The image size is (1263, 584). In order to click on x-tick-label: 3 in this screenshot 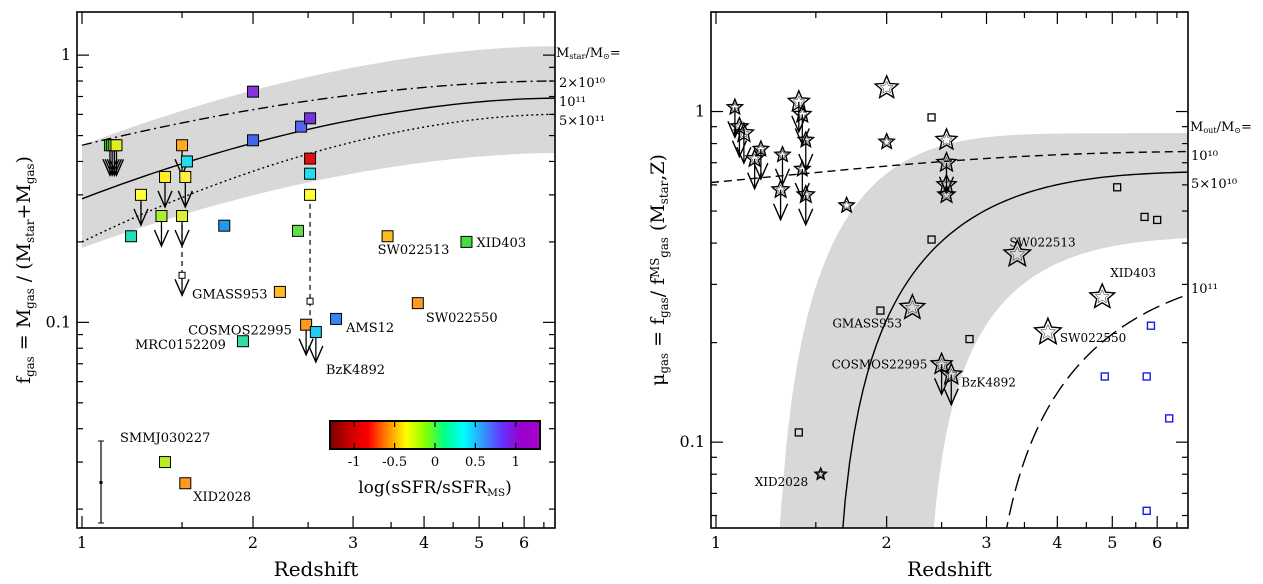, I will do `click(986, 542)`.